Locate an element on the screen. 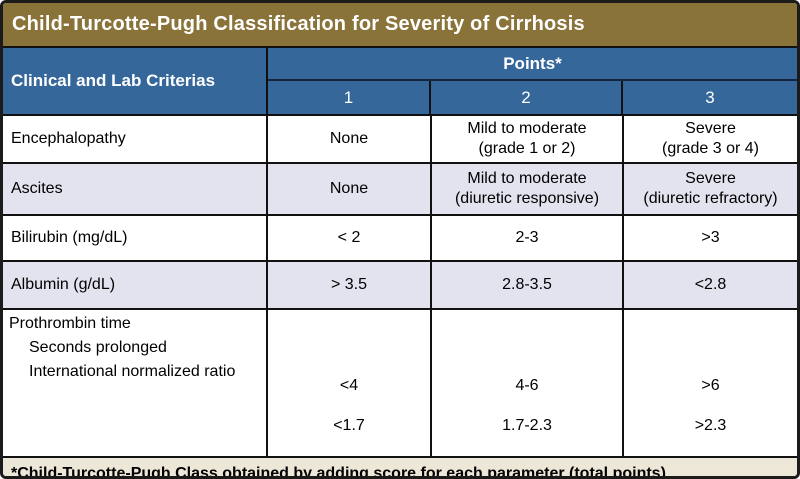  prothrombin-inr-value: <1.7 is located at coordinates (349, 425).